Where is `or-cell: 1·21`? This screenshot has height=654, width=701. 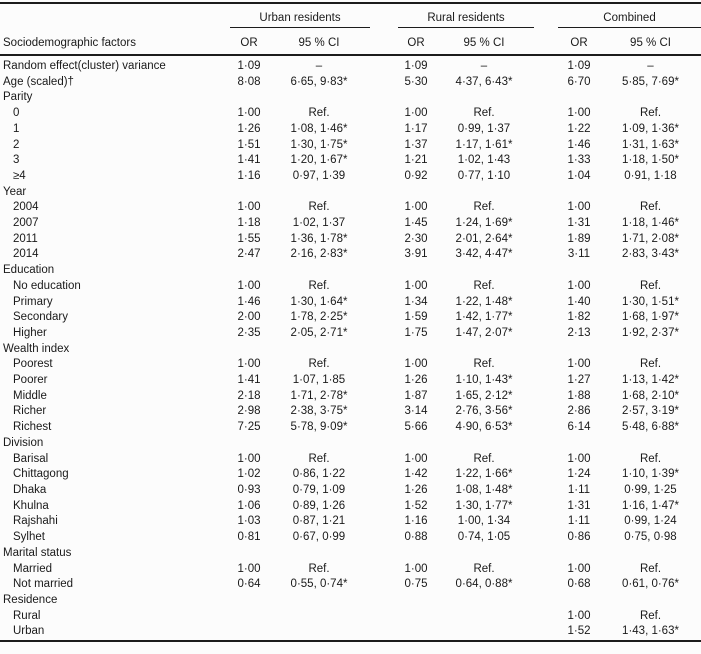
or-cell: 1·21 is located at coordinates (416, 160).